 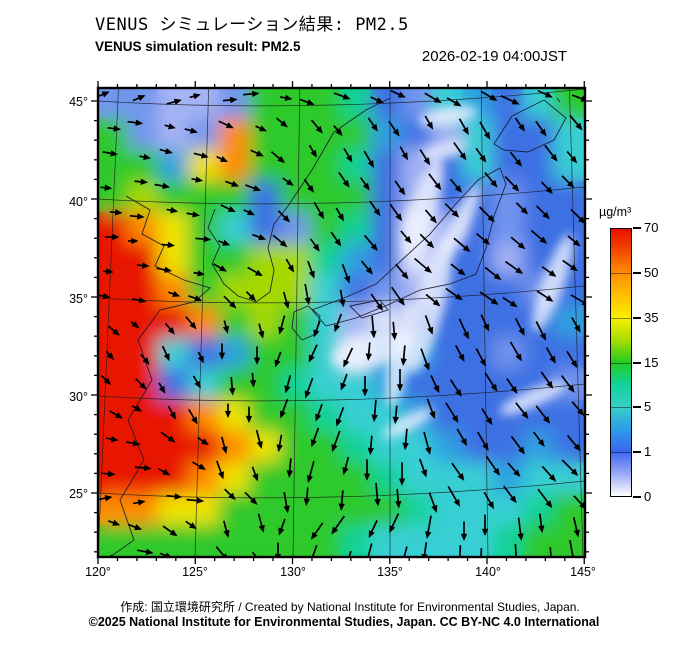 I want to click on colorbar-tick-label: 1, so click(x=648, y=452).